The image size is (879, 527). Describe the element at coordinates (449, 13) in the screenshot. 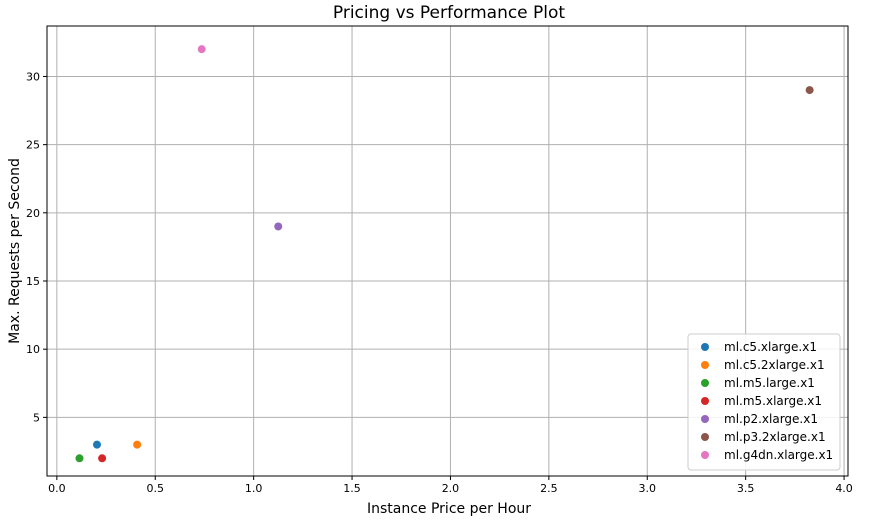

I see `chart-title: Pricing vs Performance Plot` at that location.